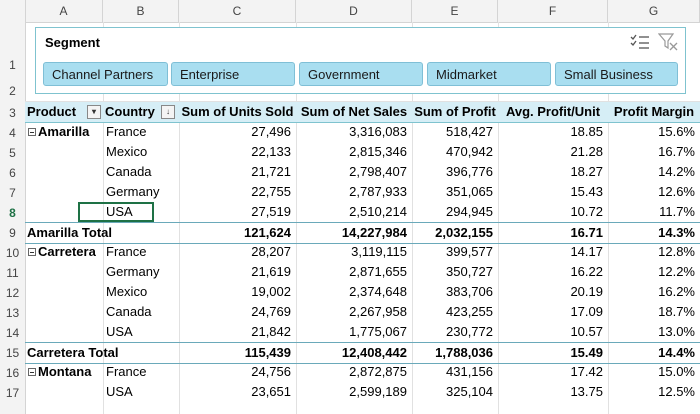 Image resolution: width=700 pixels, height=414 pixels. What do you see at coordinates (66, 252) in the screenshot?
I see `product-cell: Carretera` at bounding box center [66, 252].